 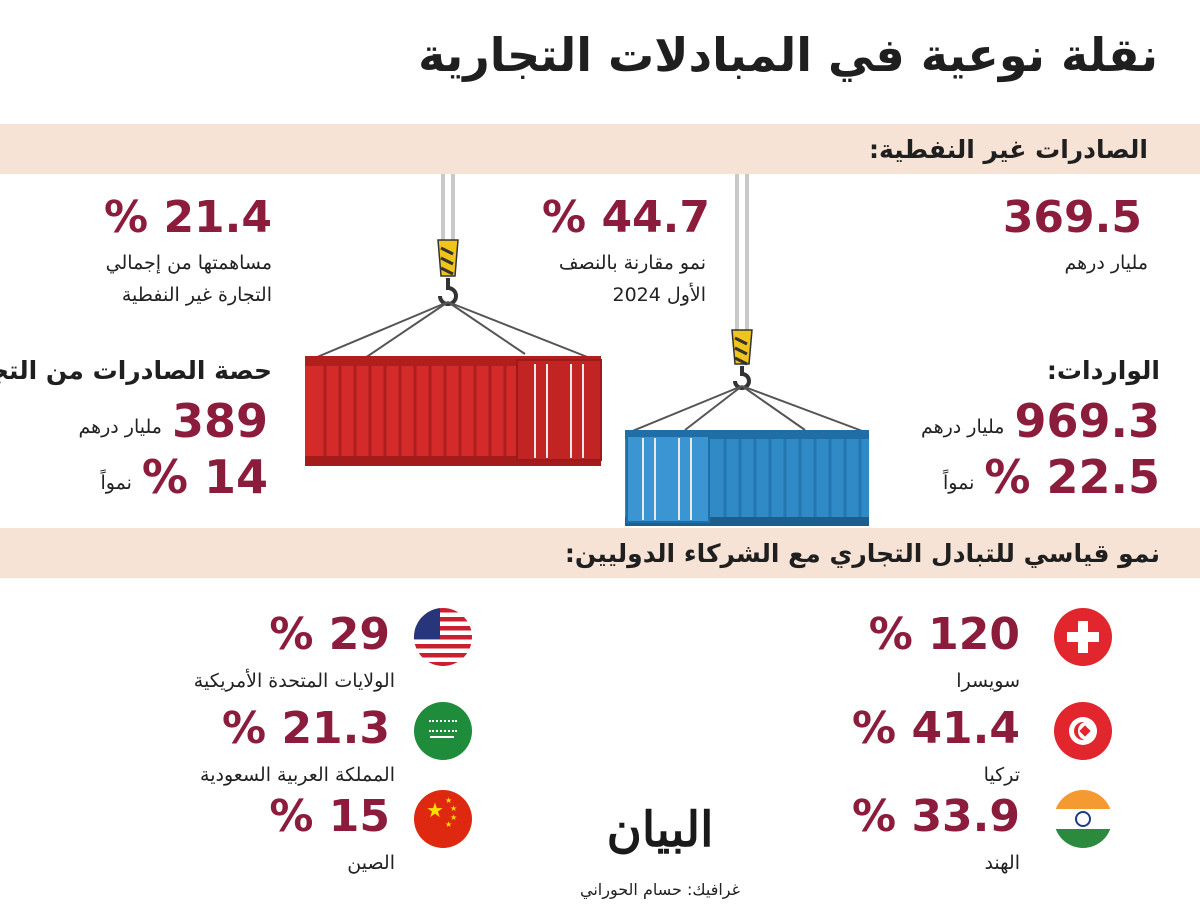 I want to click on non-oil-exports-unit: مليار درهم, so click(x=1106, y=263).